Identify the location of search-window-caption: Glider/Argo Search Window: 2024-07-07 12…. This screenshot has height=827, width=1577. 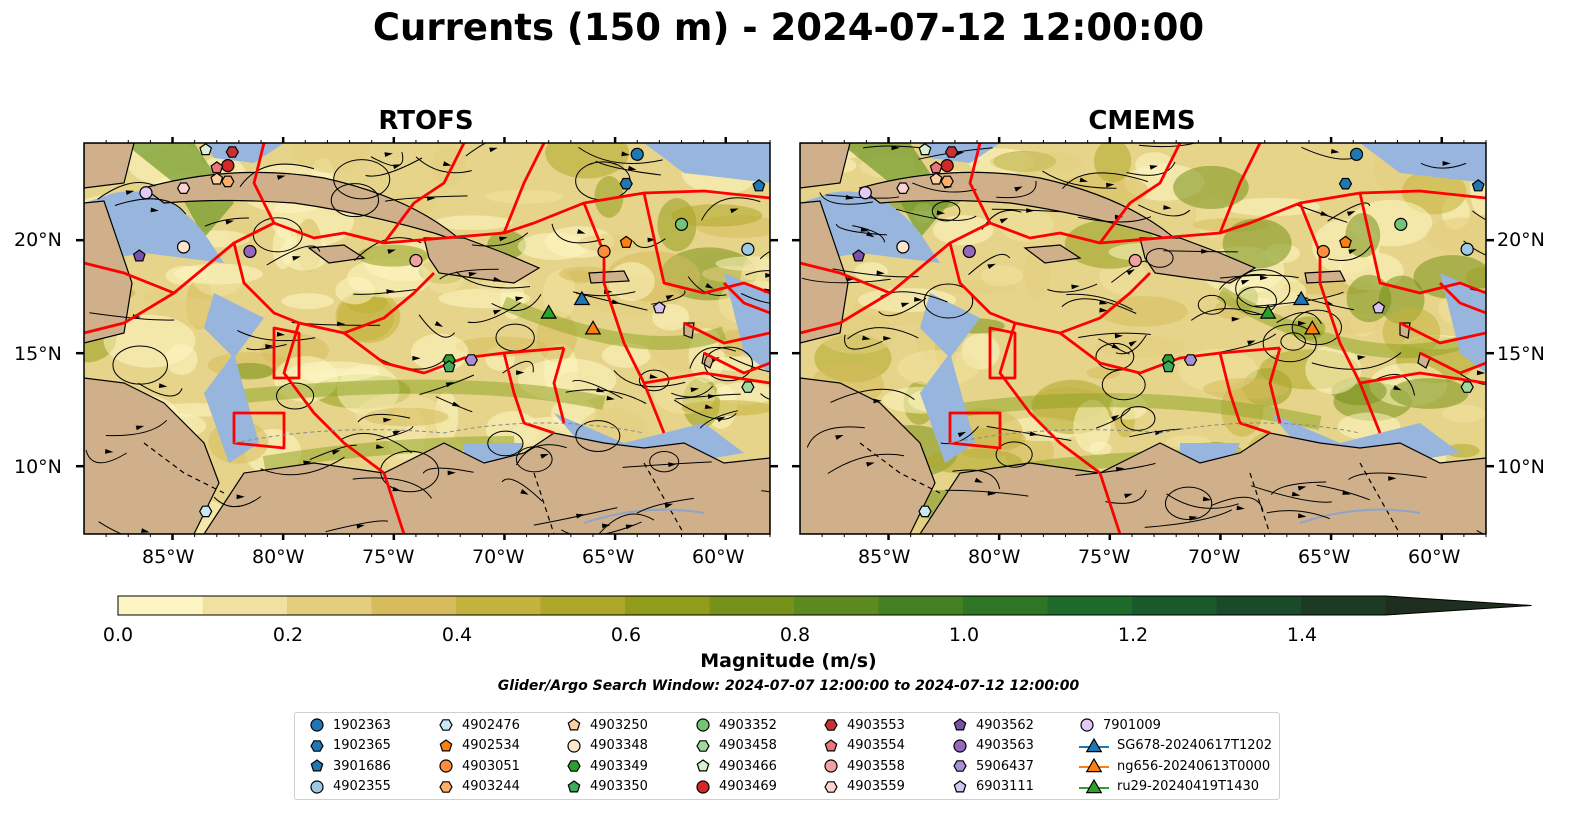
(788, 686).